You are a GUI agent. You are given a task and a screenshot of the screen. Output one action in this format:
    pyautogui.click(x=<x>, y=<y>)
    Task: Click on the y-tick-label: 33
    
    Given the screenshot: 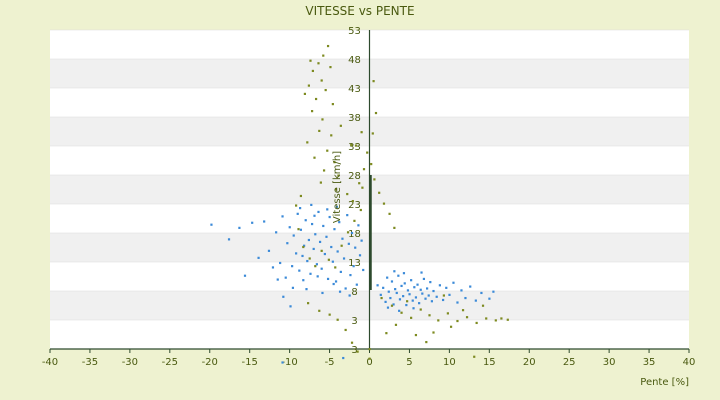 What is the action you would take?
    pyautogui.click(x=354, y=147)
    